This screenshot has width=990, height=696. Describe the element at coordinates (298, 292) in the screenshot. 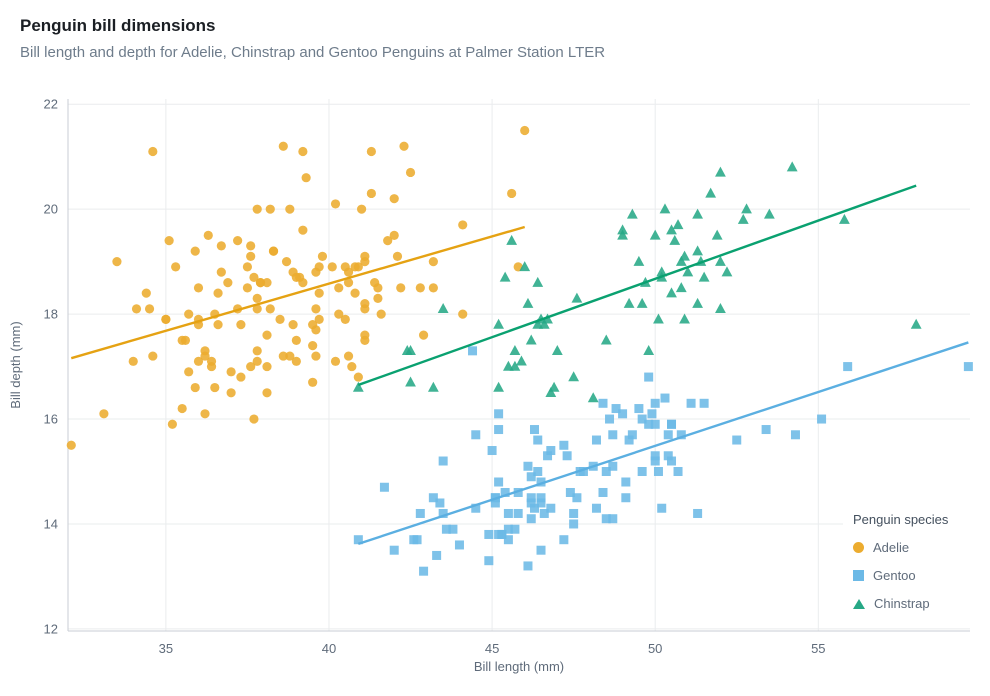

I see `trendline-adelie` at that location.